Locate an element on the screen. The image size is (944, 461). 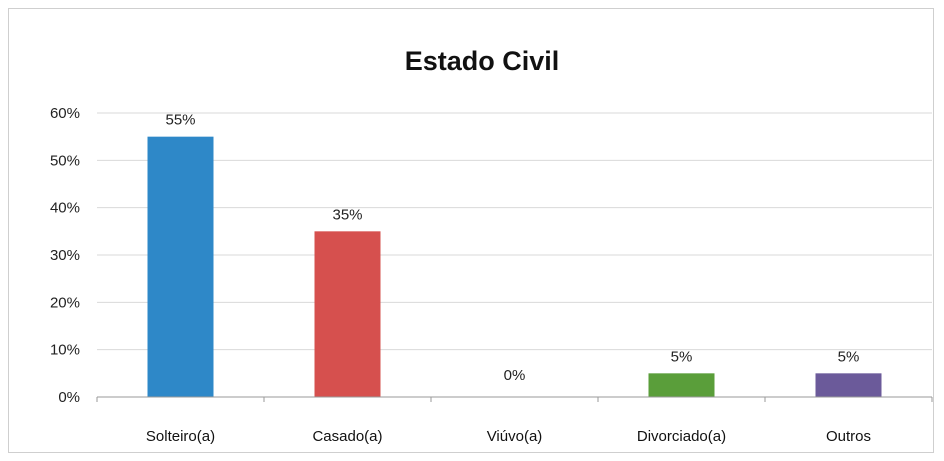
category-label: Divorciado(a) is located at coordinates (681, 436).